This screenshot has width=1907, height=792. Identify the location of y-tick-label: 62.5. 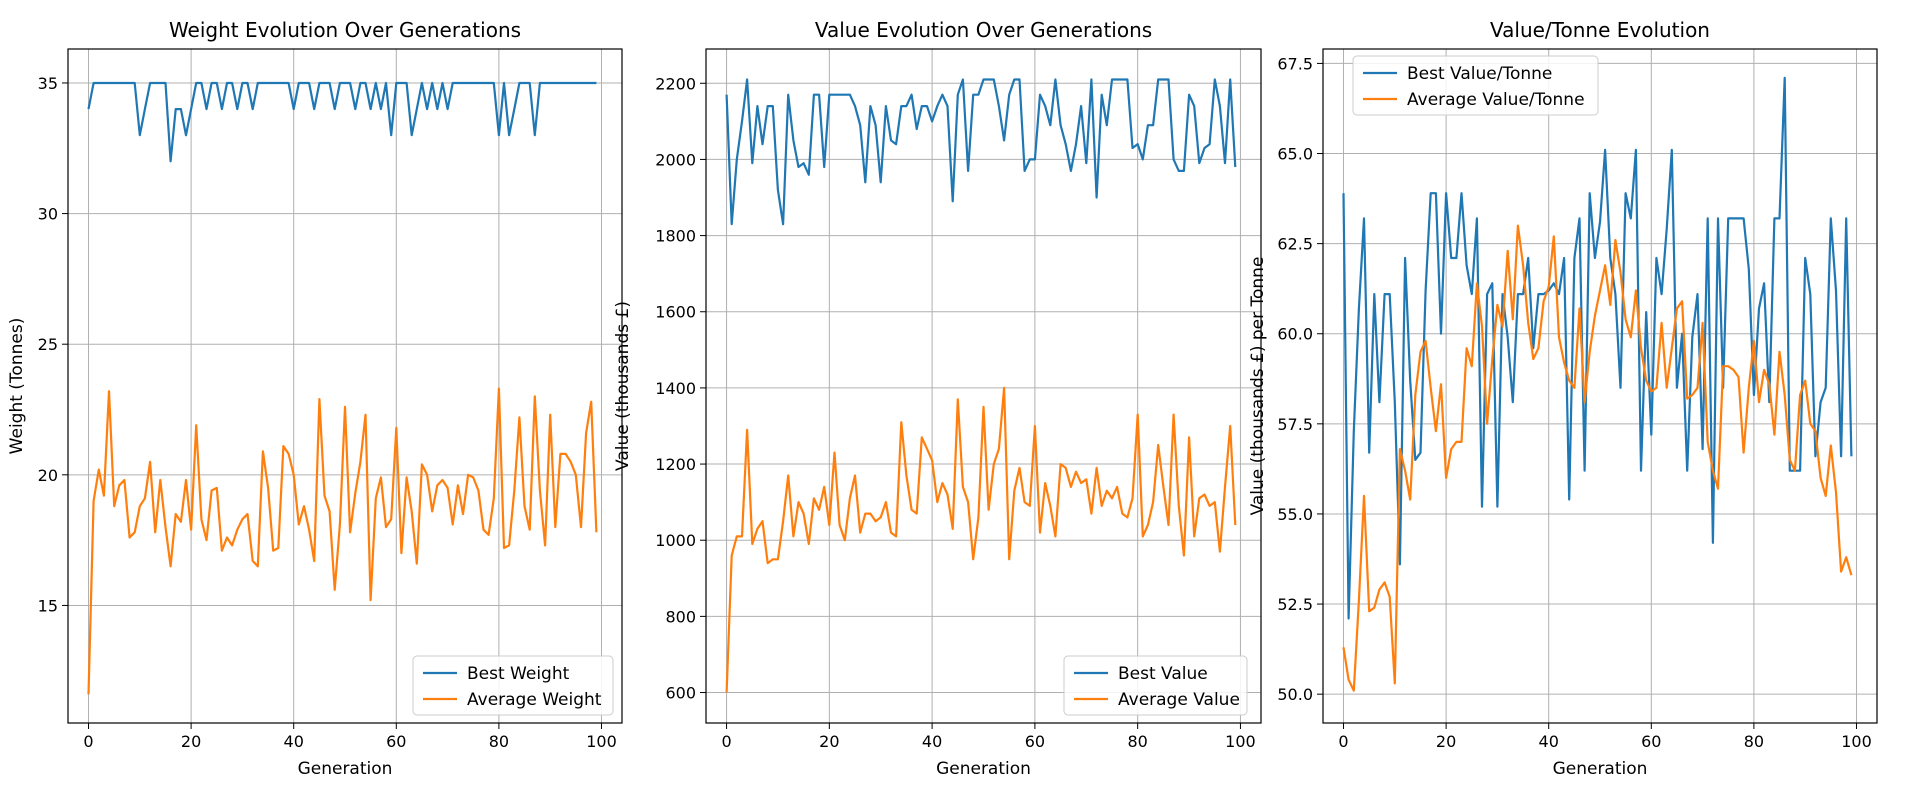
(1295, 244).